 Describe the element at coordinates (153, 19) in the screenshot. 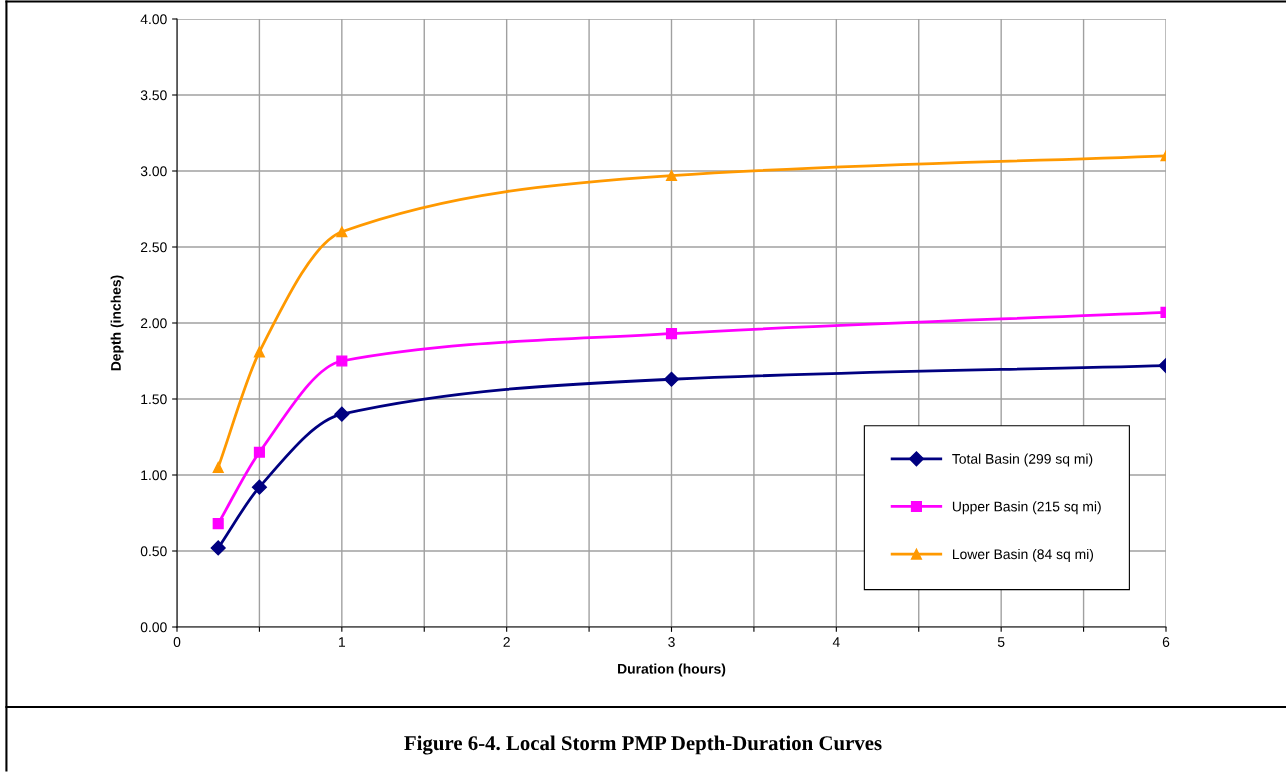

I see `y-tick-label: 4.00` at that location.